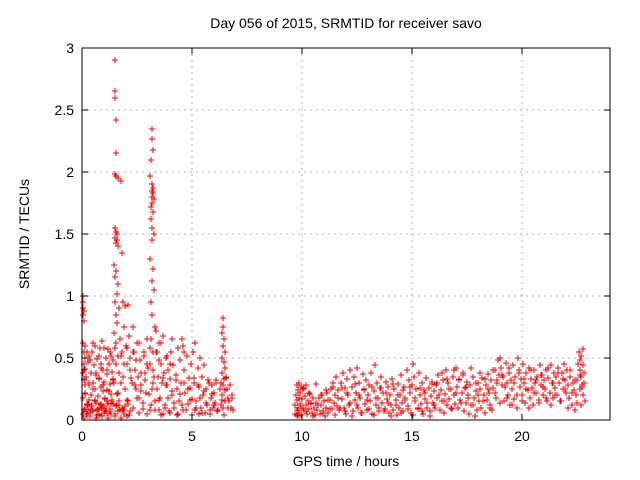  I want to click on y-tick-label-2: 2, so click(70, 172).